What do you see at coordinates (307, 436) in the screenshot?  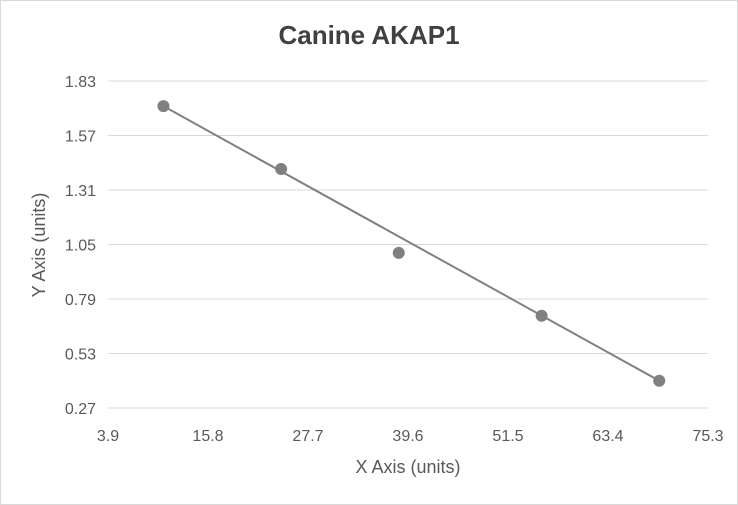 I see `x-tick-label: 27.7` at bounding box center [307, 436].